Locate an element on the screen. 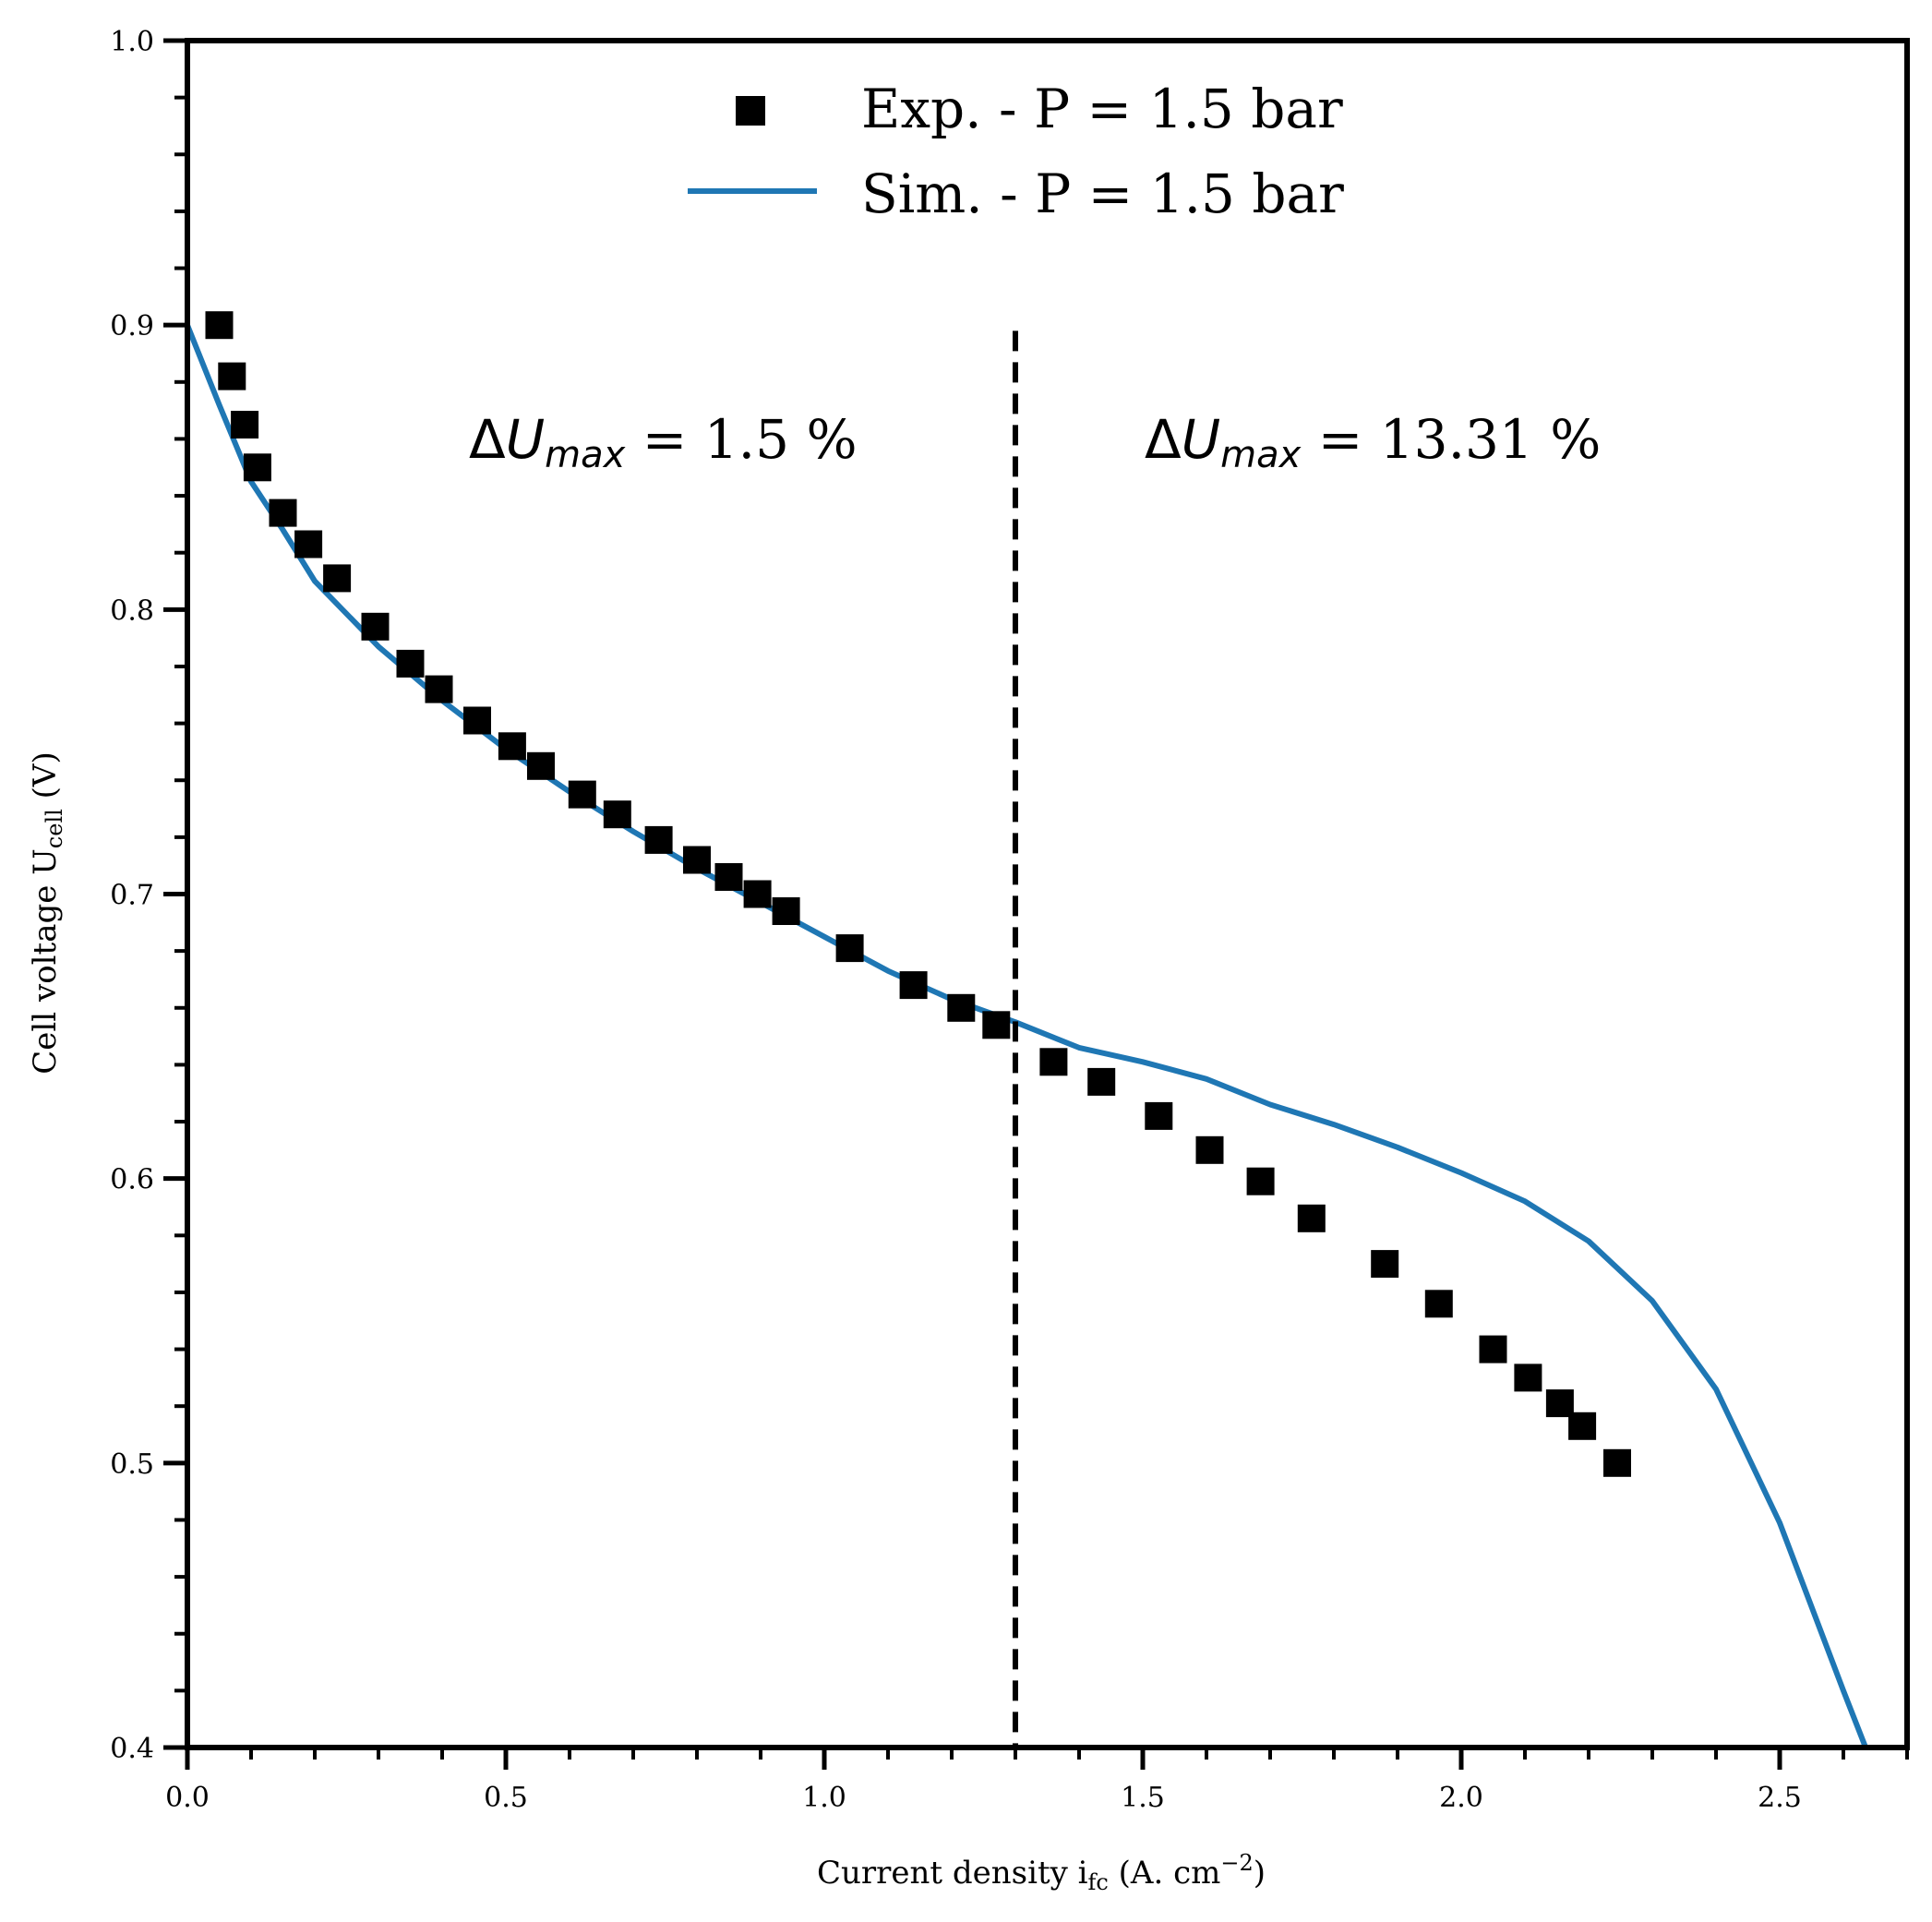  legend-sim-label: Sim. - P = 1.5 bar is located at coordinates (1102, 194).